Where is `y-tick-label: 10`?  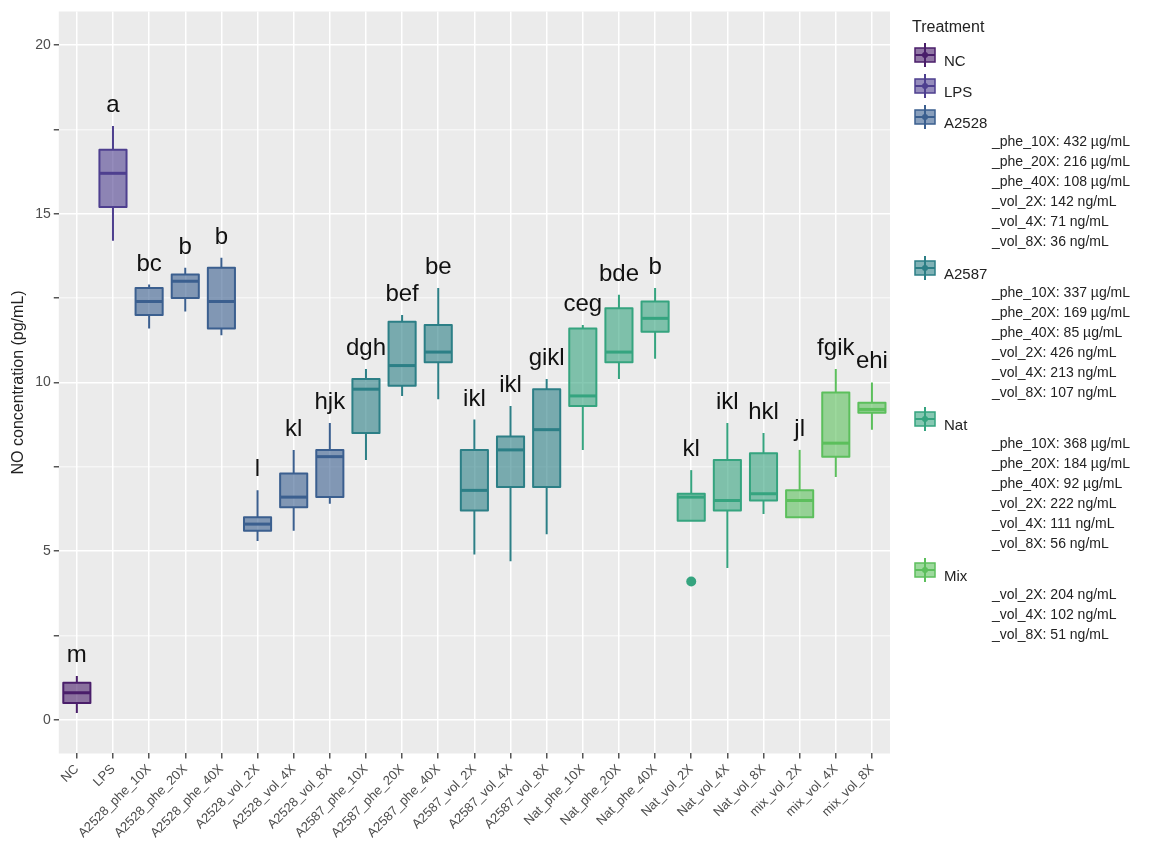
y-tick-label: 10 is located at coordinates (43, 381).